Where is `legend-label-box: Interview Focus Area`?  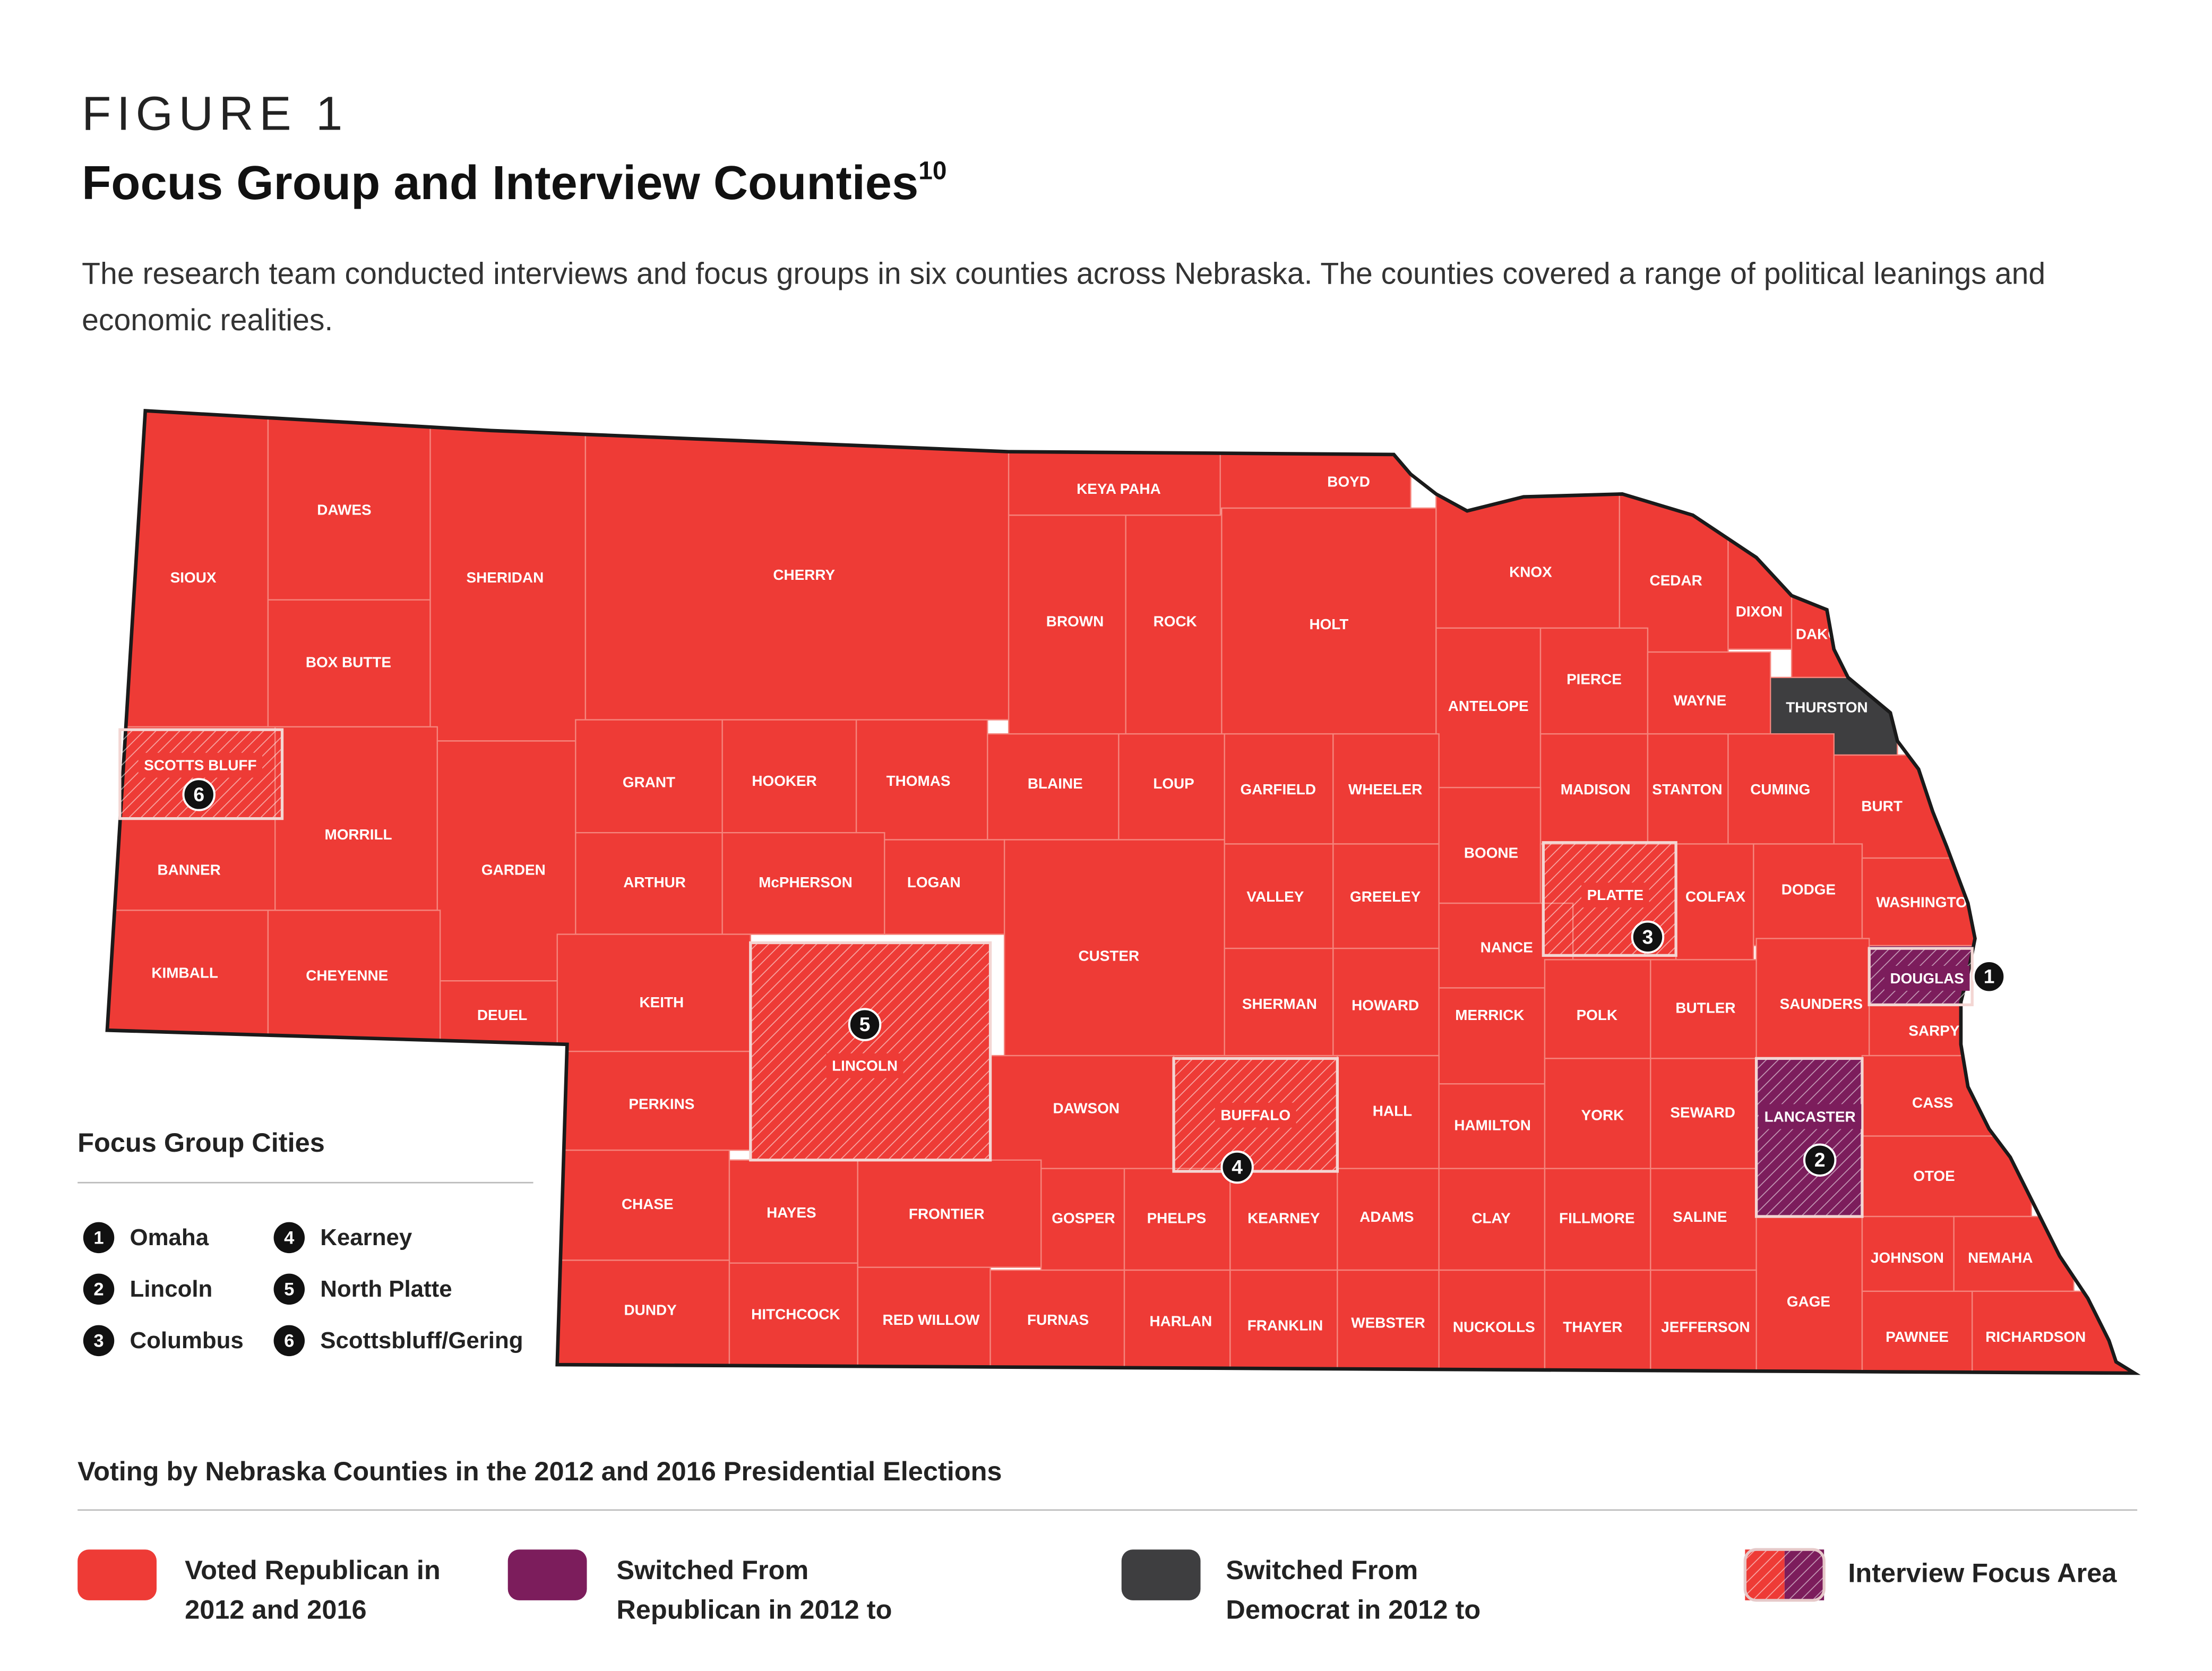 legend-label-box: Interview Focus Area is located at coordinates (1982, 1574).